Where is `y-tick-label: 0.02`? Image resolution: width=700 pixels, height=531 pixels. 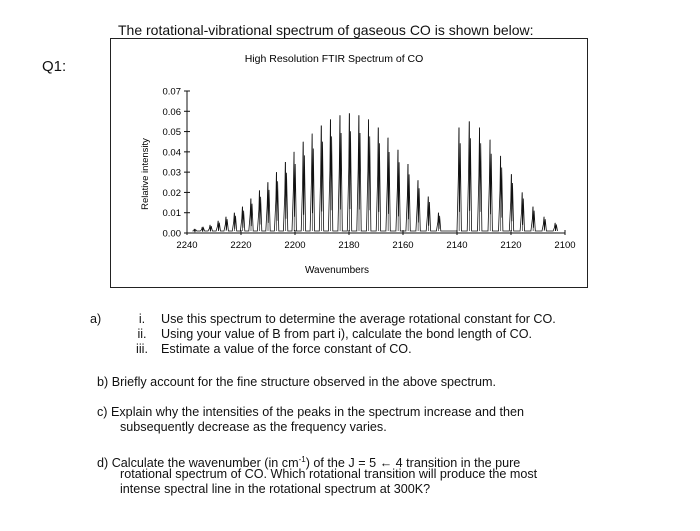 y-tick-label: 0.02 is located at coordinates (172, 193).